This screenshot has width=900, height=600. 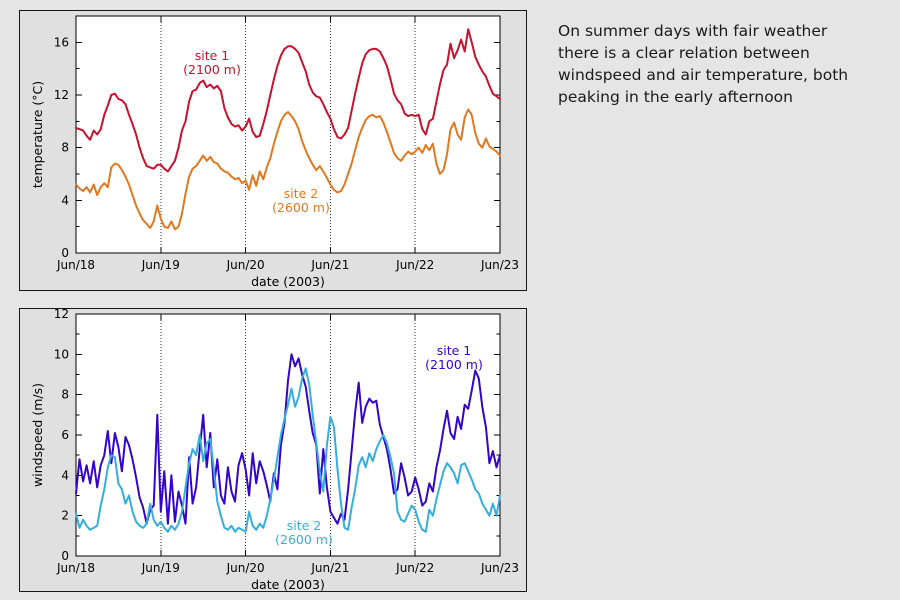 What do you see at coordinates (37, 435) in the screenshot?
I see `y-axis-title: windspeed (m/s)` at bounding box center [37, 435].